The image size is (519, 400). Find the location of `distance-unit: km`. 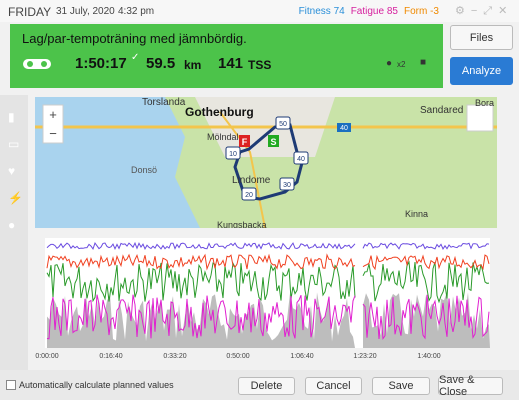

distance-unit: km is located at coordinates (193, 65).